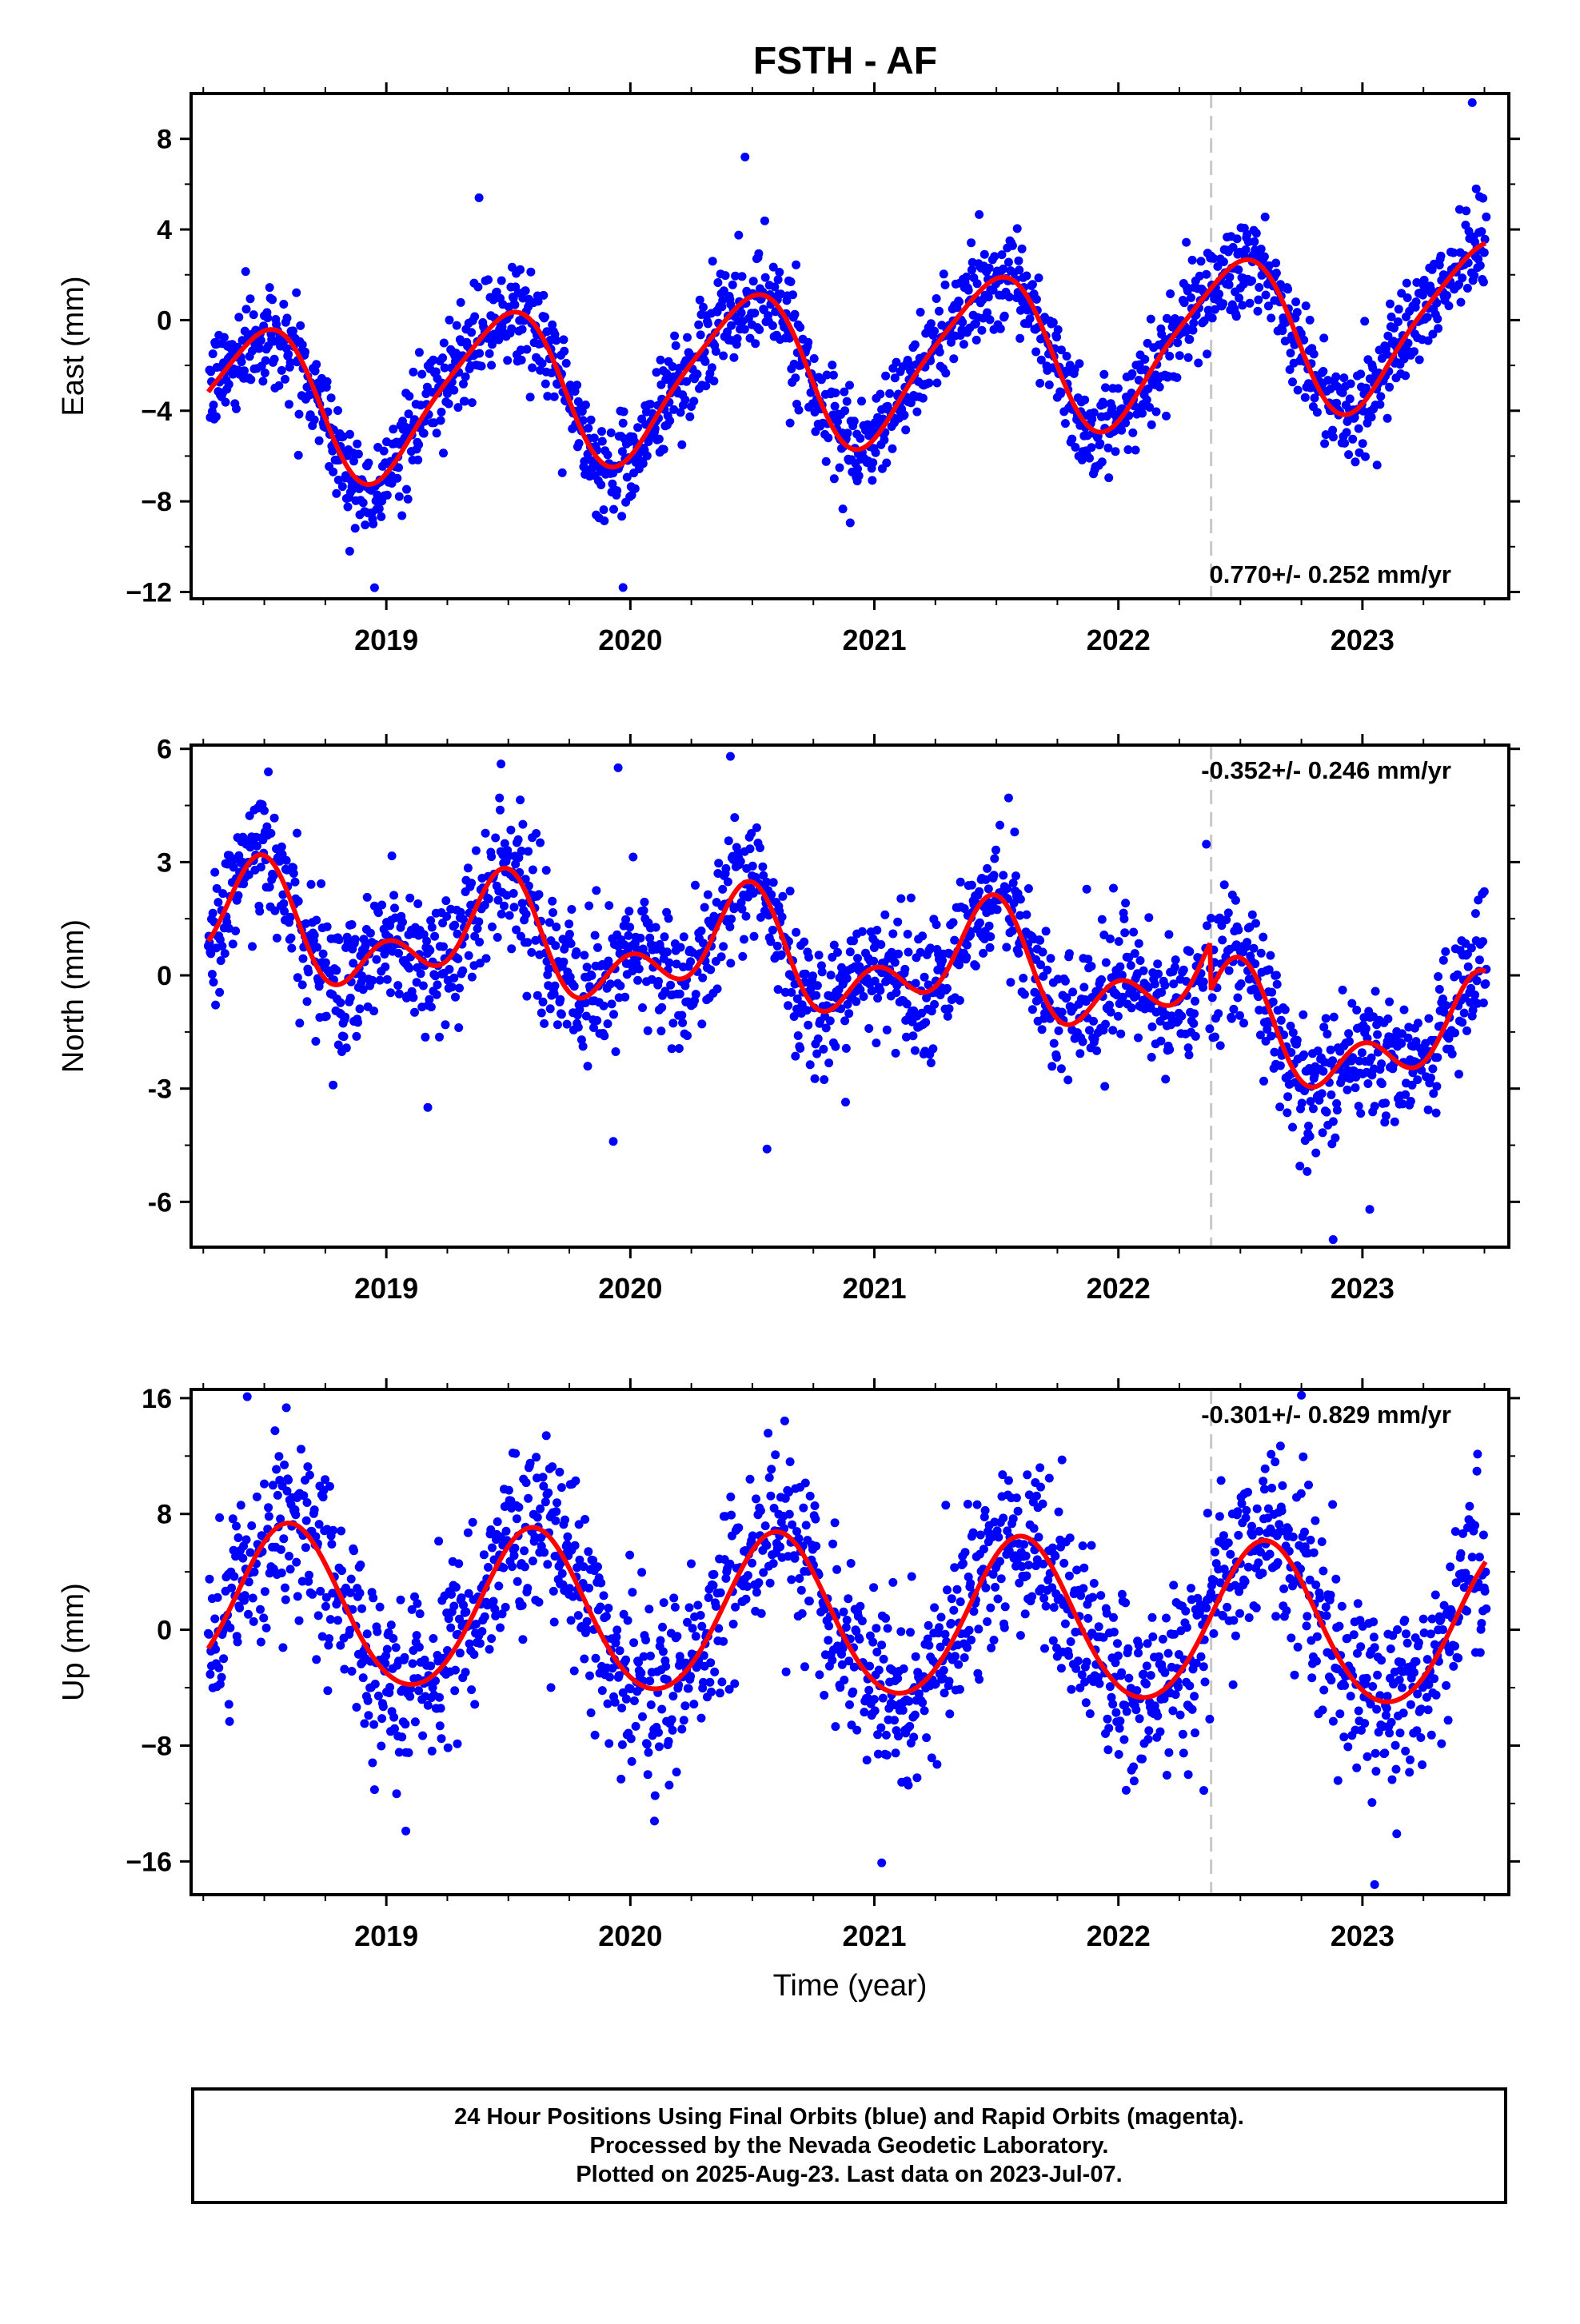  Describe the element at coordinates (731, 757) in the screenshot. I see `data-point-outlier` at that location.